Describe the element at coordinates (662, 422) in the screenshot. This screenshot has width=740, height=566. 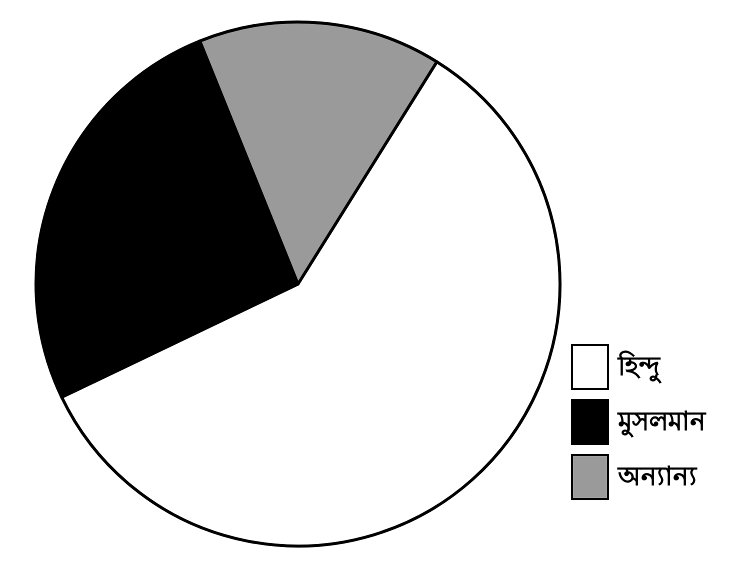
I see `legend-label: মুসলমান` at that location.